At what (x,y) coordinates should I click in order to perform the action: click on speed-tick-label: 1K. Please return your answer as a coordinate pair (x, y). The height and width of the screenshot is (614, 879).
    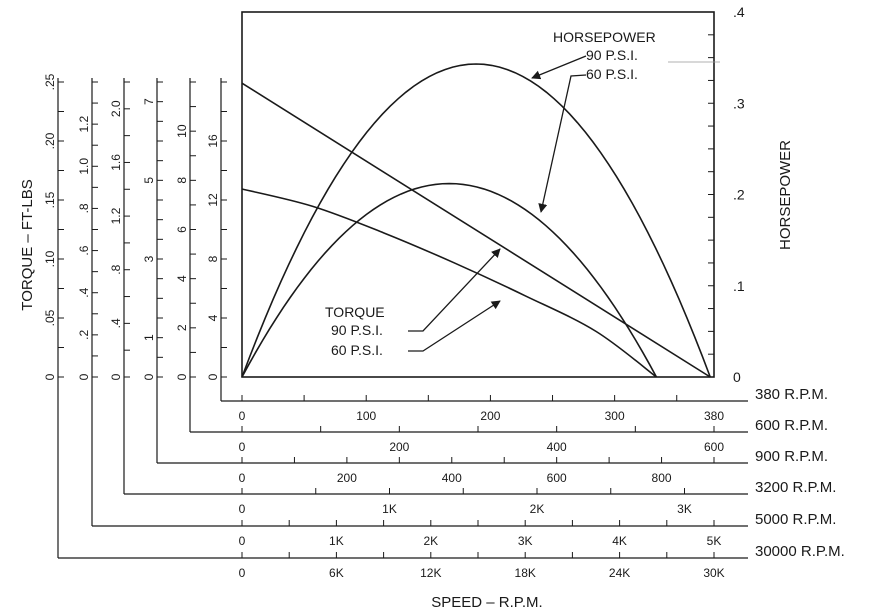
    Looking at the image, I should click on (389, 509).